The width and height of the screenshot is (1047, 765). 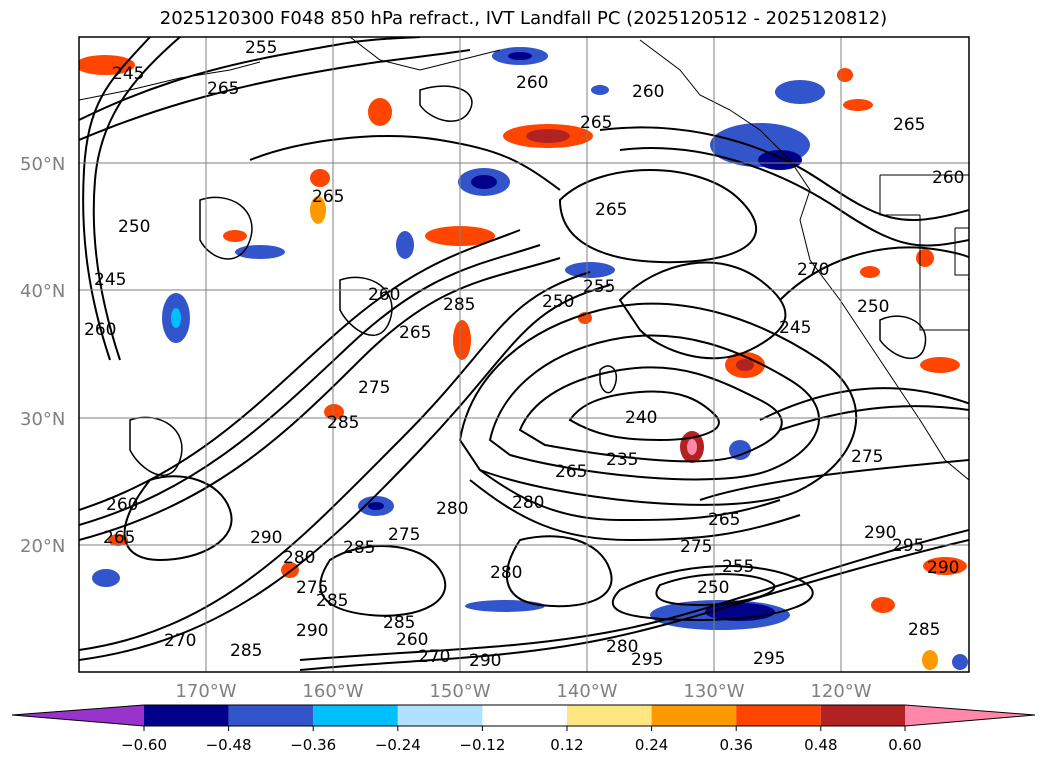 I want to click on colorbar-tick-label: 0.60, so click(x=904, y=745).